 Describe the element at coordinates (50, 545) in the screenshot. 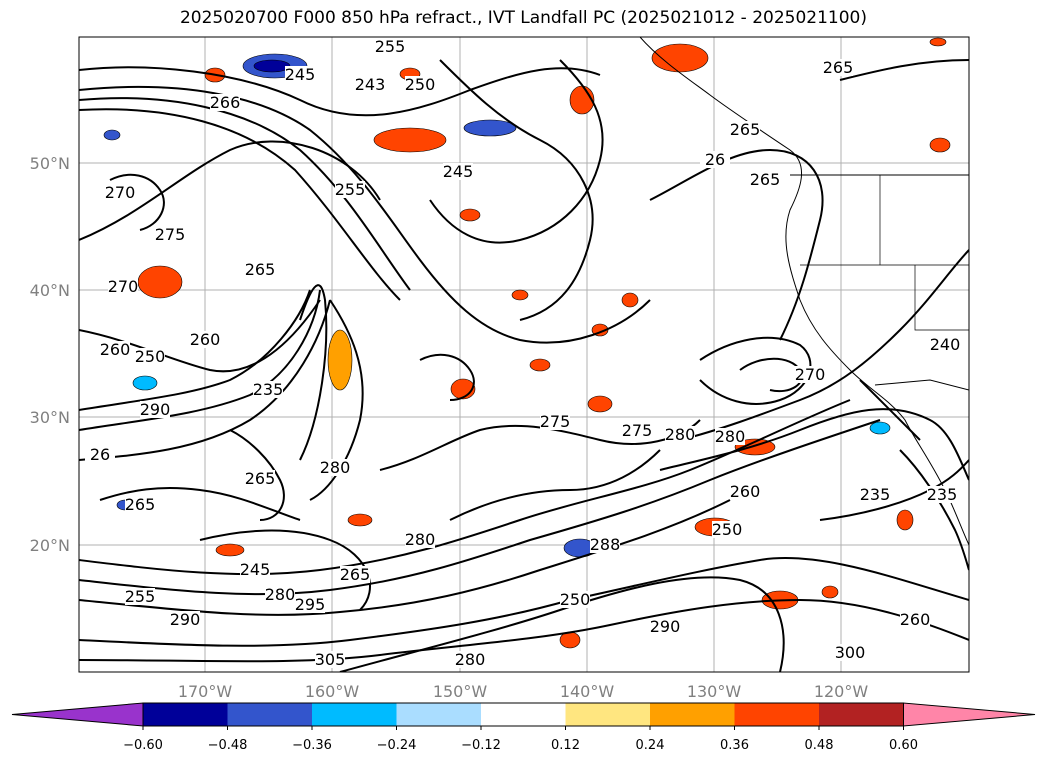

I see `lat-label-20n: 20°N` at that location.